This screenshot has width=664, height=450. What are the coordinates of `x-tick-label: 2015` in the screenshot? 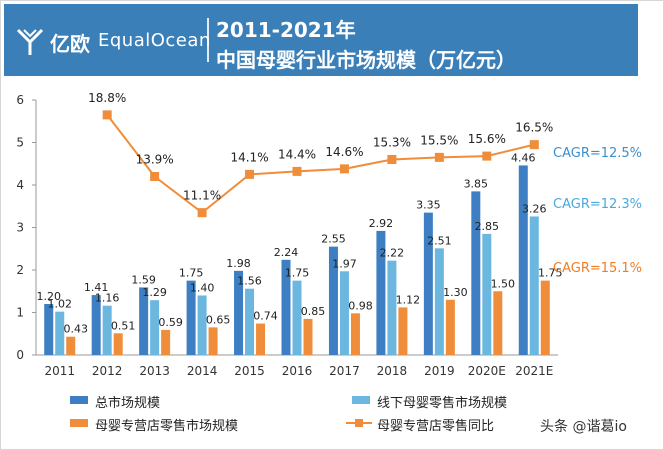 It's located at (249, 371).